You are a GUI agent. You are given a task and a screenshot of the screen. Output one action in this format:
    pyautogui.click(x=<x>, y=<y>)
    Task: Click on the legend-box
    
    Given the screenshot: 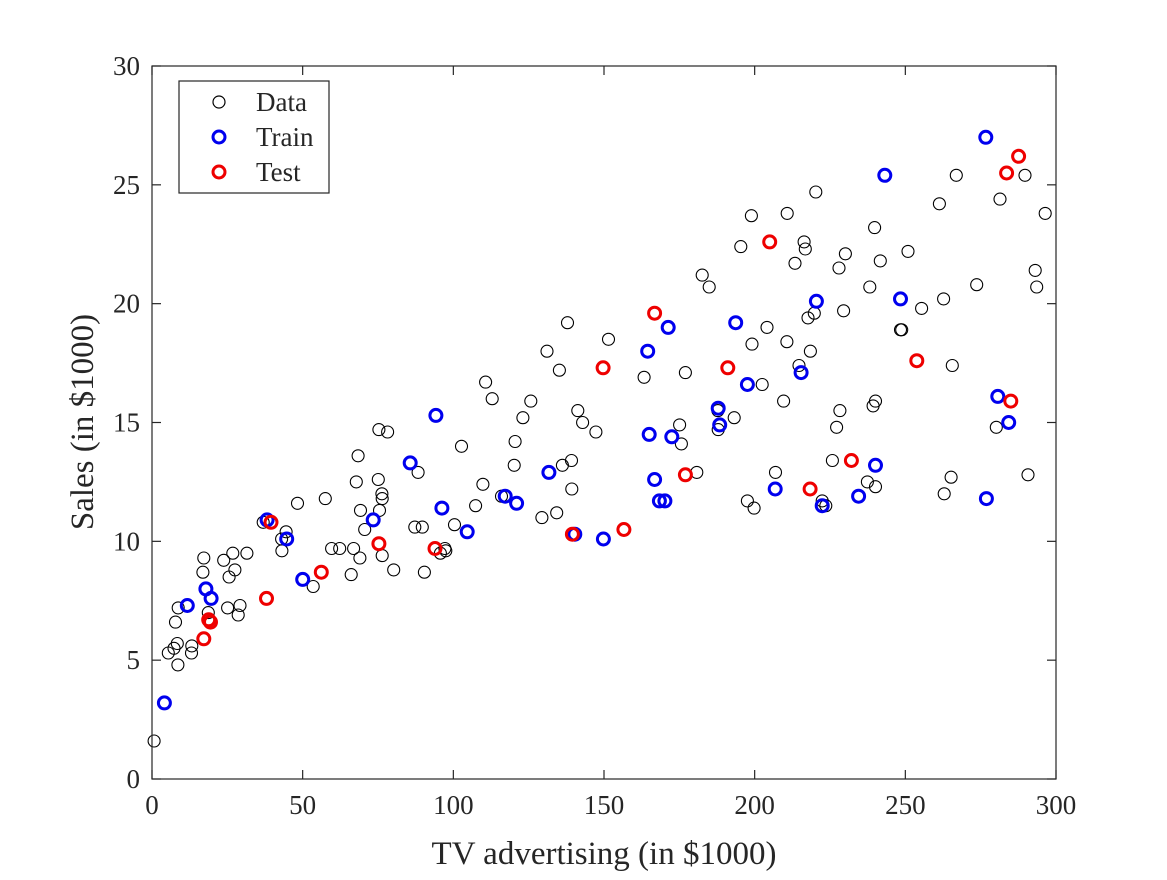 What is the action you would take?
    pyautogui.click(x=254, y=137)
    